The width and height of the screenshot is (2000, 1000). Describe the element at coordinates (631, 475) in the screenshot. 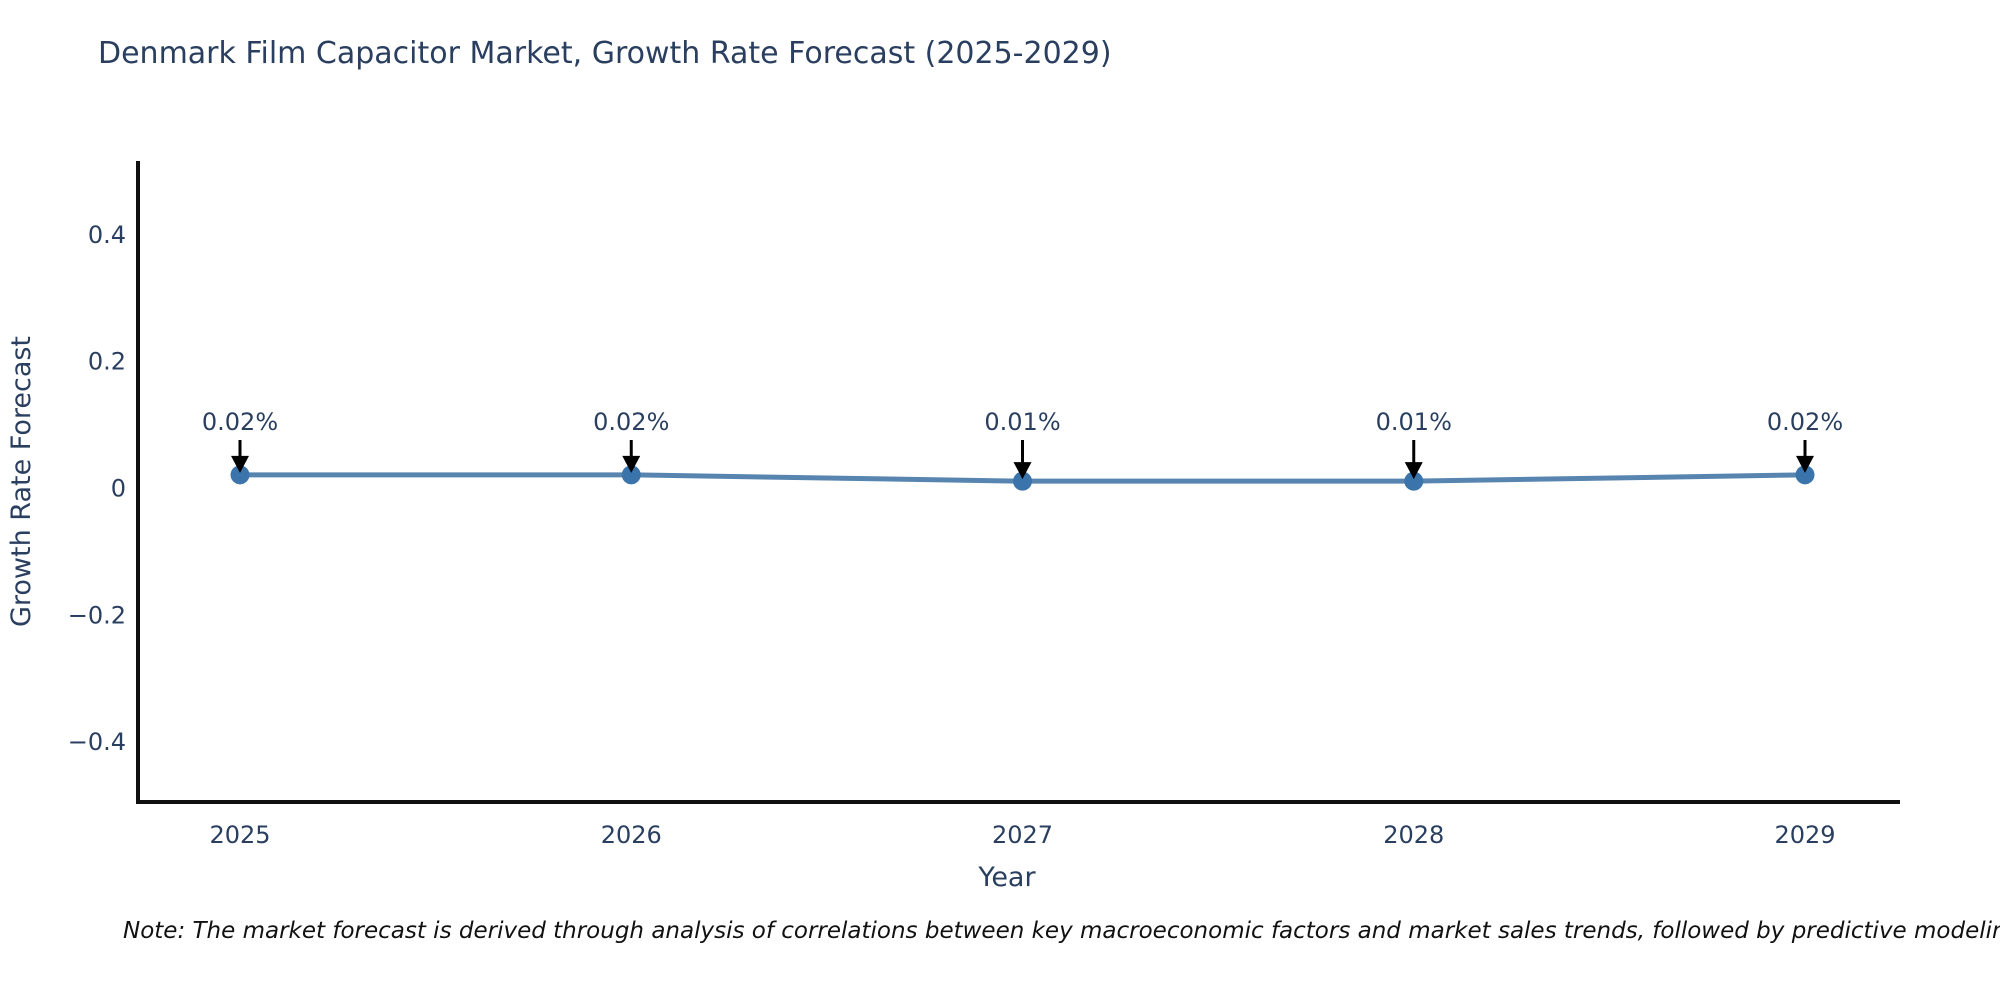

I see `data-point-2026` at that location.